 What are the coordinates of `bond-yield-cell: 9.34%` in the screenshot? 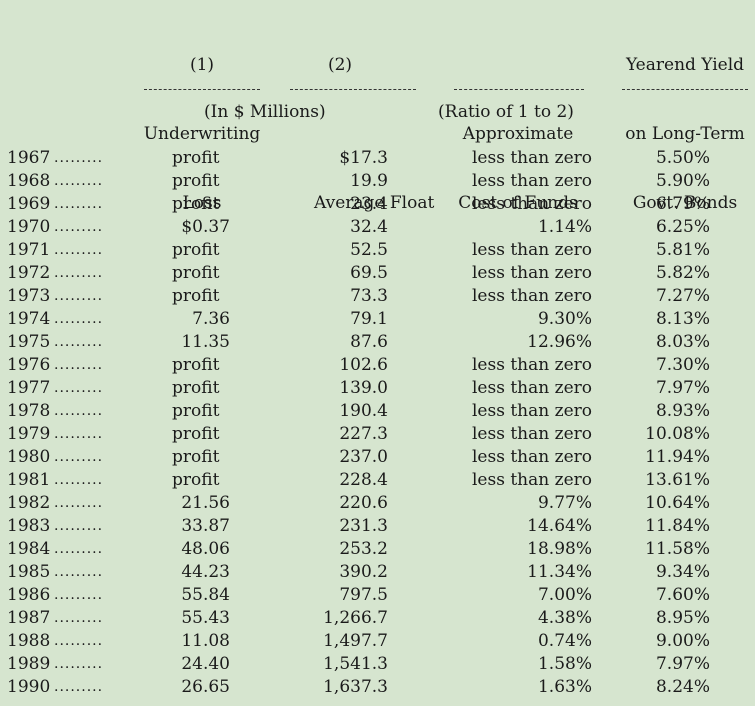 It's located at (682, 572).